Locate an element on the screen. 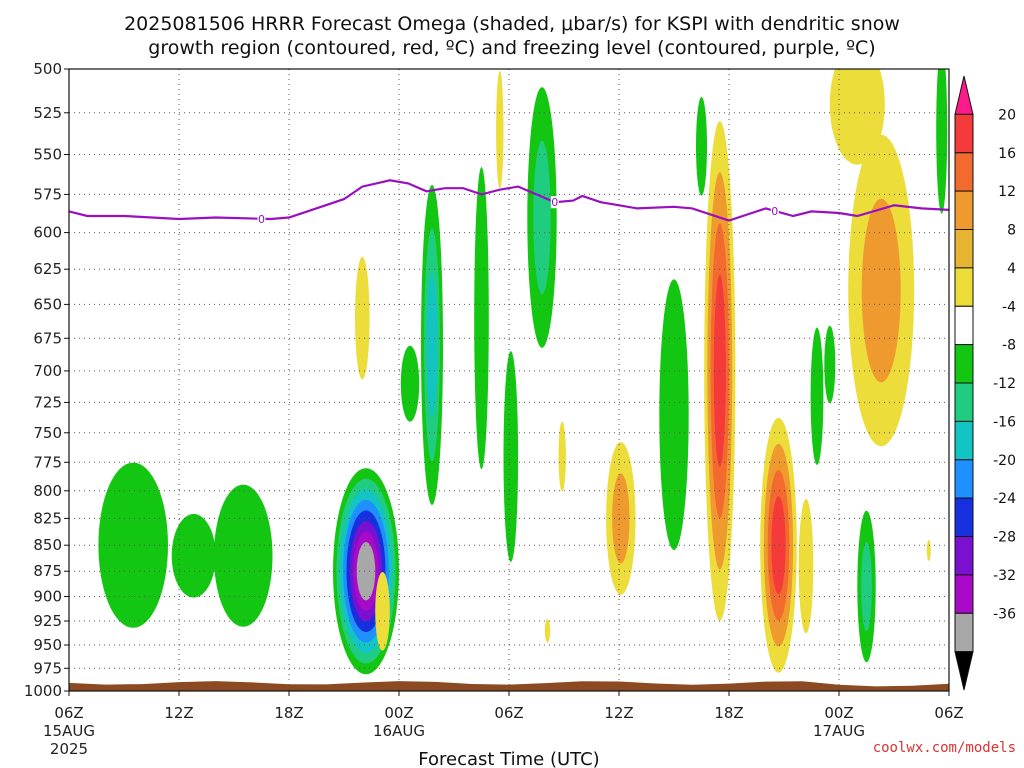 Image resolution: width=1024 pixels, height=768 pixels. colorbar-label: 20 is located at coordinates (1007, 115).